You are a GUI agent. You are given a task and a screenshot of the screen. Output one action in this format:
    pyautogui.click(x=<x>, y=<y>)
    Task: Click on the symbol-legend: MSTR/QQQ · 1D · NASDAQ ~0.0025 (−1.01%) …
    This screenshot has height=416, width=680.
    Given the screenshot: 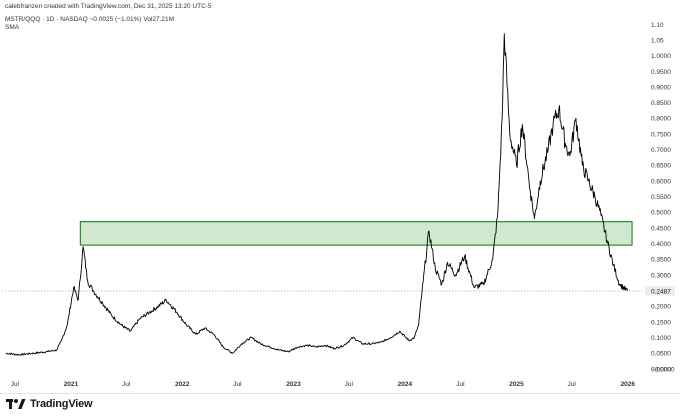 What is the action you would take?
    pyautogui.click(x=90, y=19)
    